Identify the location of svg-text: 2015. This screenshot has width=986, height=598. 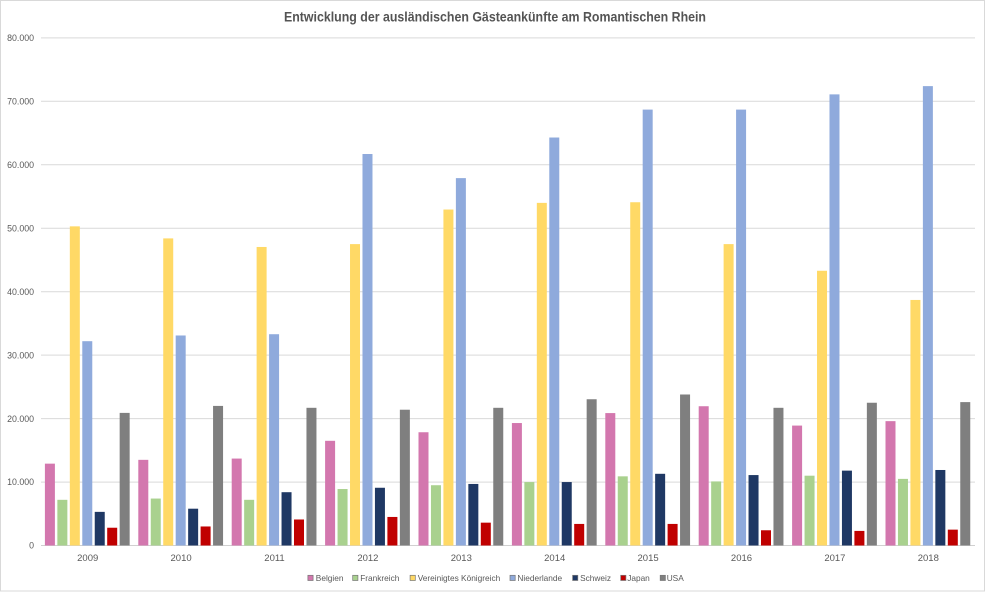
(648, 558).